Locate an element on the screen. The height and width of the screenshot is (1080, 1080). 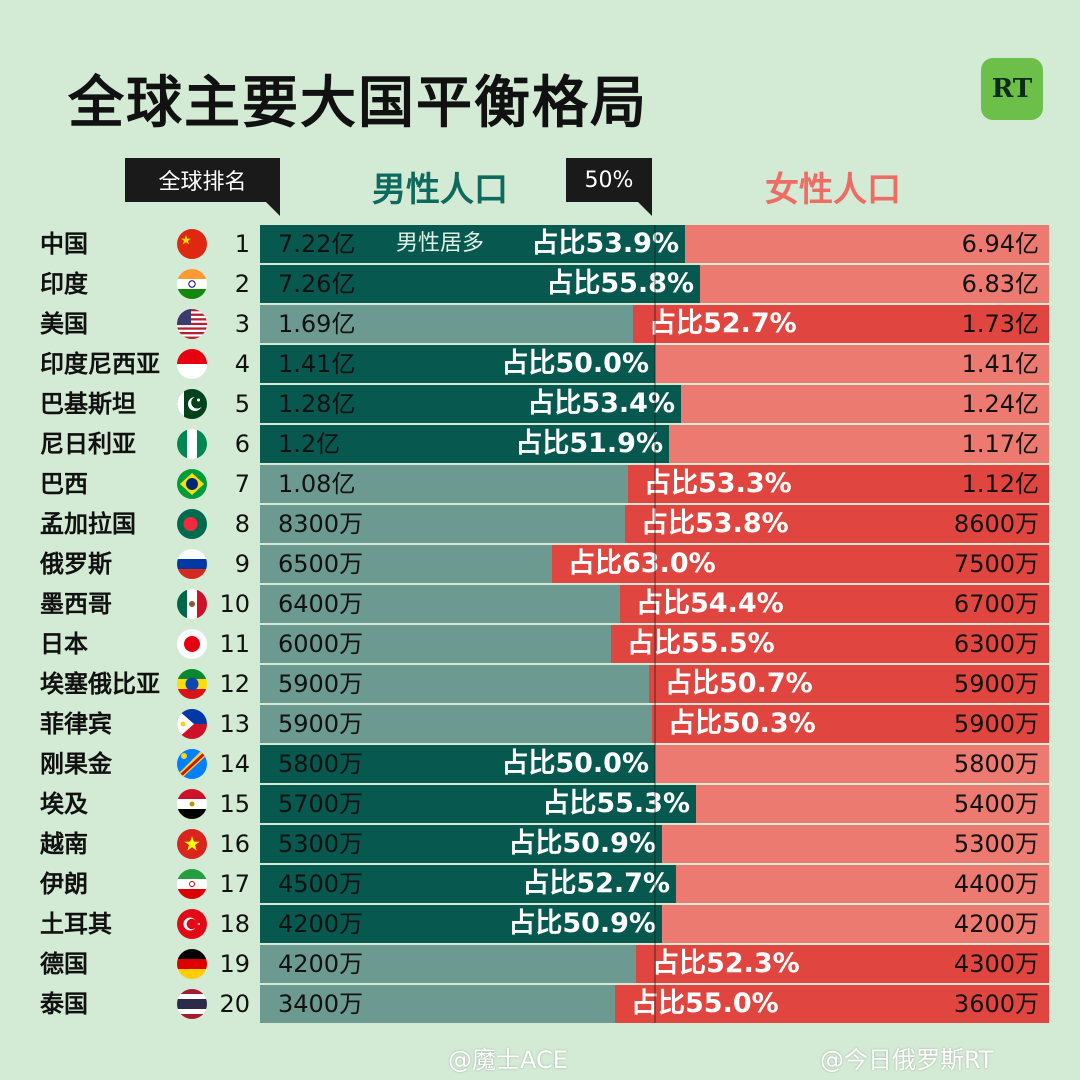
rank-number: 2 is located at coordinates (242, 284).